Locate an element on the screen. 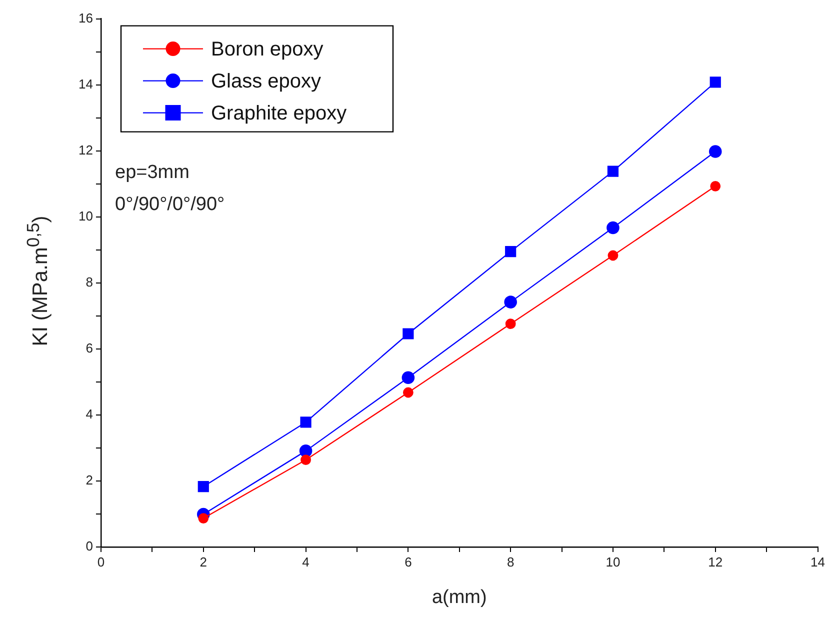  y-tick-label: 2 is located at coordinates (89, 480).